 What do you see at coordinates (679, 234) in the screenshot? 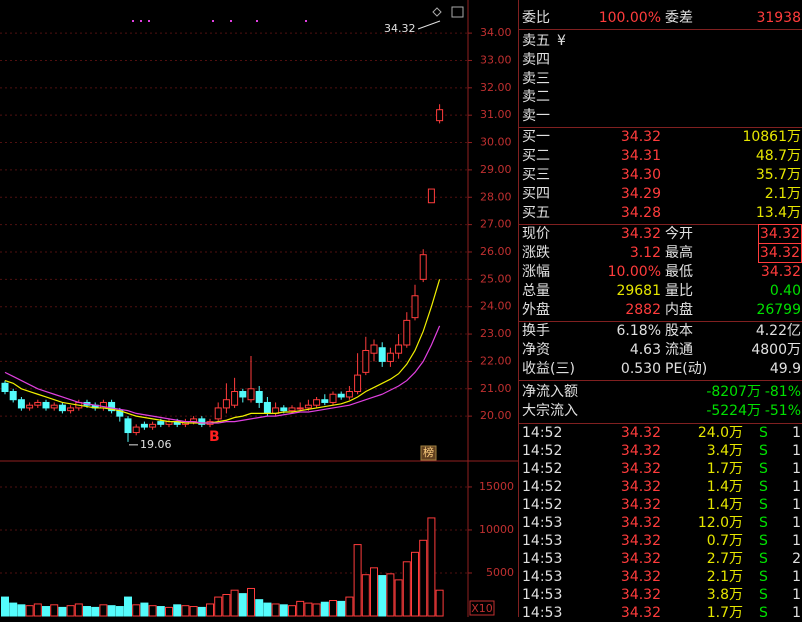
I see `stat-label: 今开` at bounding box center [679, 234].